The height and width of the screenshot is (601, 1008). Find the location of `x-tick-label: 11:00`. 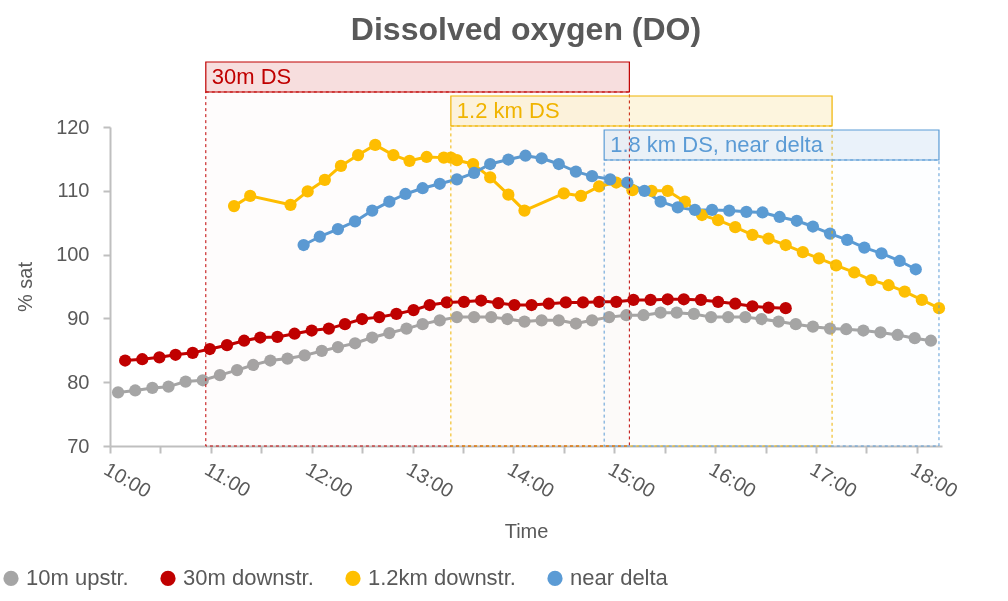

x-tick-label: 11:00 is located at coordinates (228, 479).